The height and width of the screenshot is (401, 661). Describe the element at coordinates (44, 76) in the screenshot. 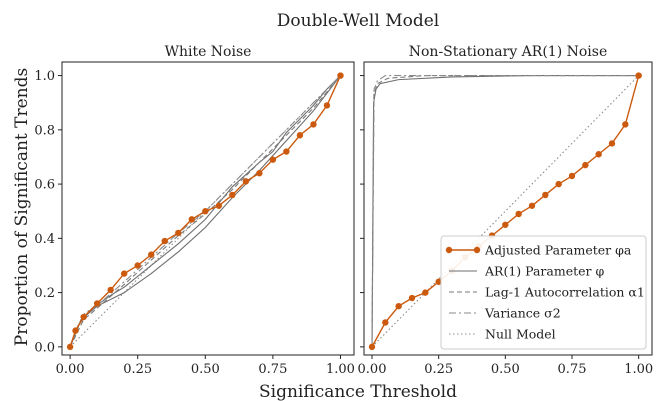

I see `y-tick-label: 1.0` at that location.